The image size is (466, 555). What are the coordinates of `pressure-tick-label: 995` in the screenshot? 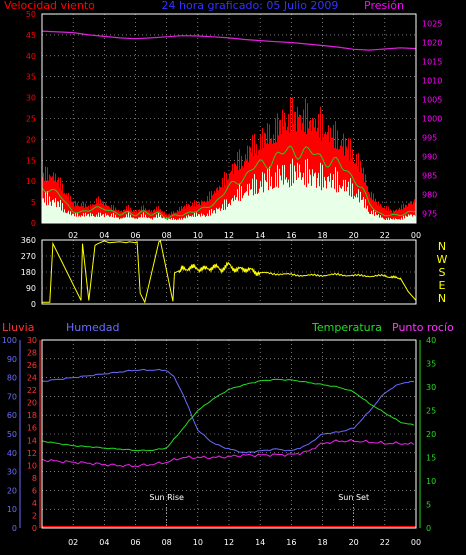 It's located at (429, 138).